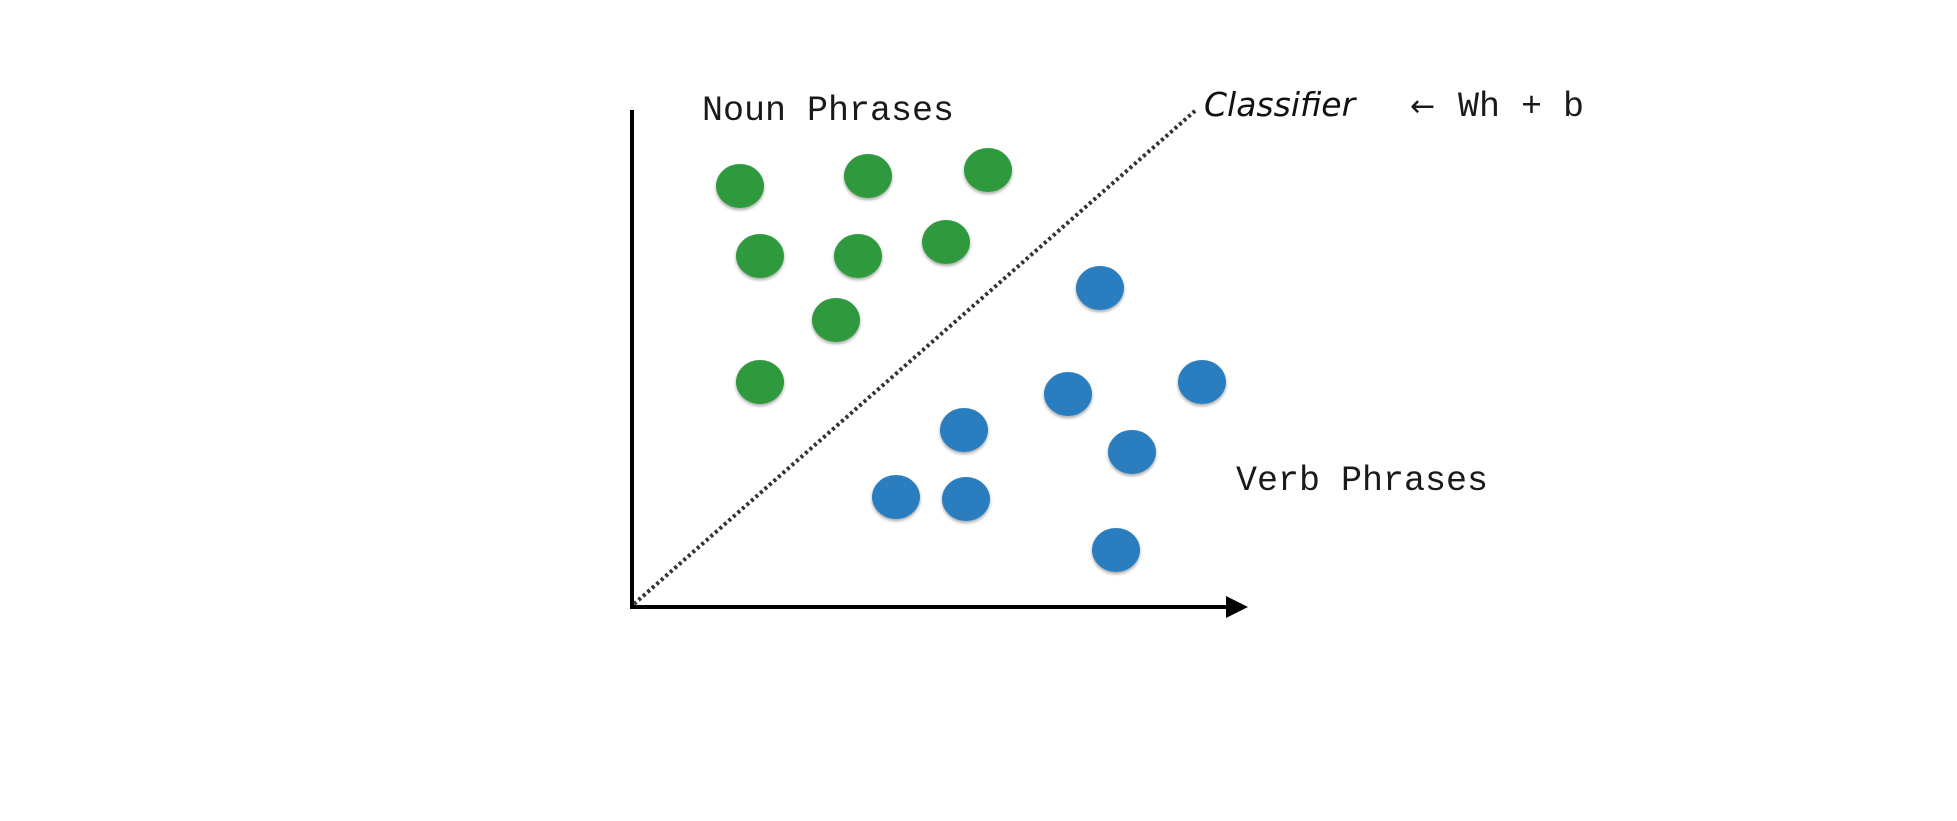  Describe the element at coordinates (1362, 481) in the screenshot. I see `verb-phrases-label: Verb Phrases` at that location.